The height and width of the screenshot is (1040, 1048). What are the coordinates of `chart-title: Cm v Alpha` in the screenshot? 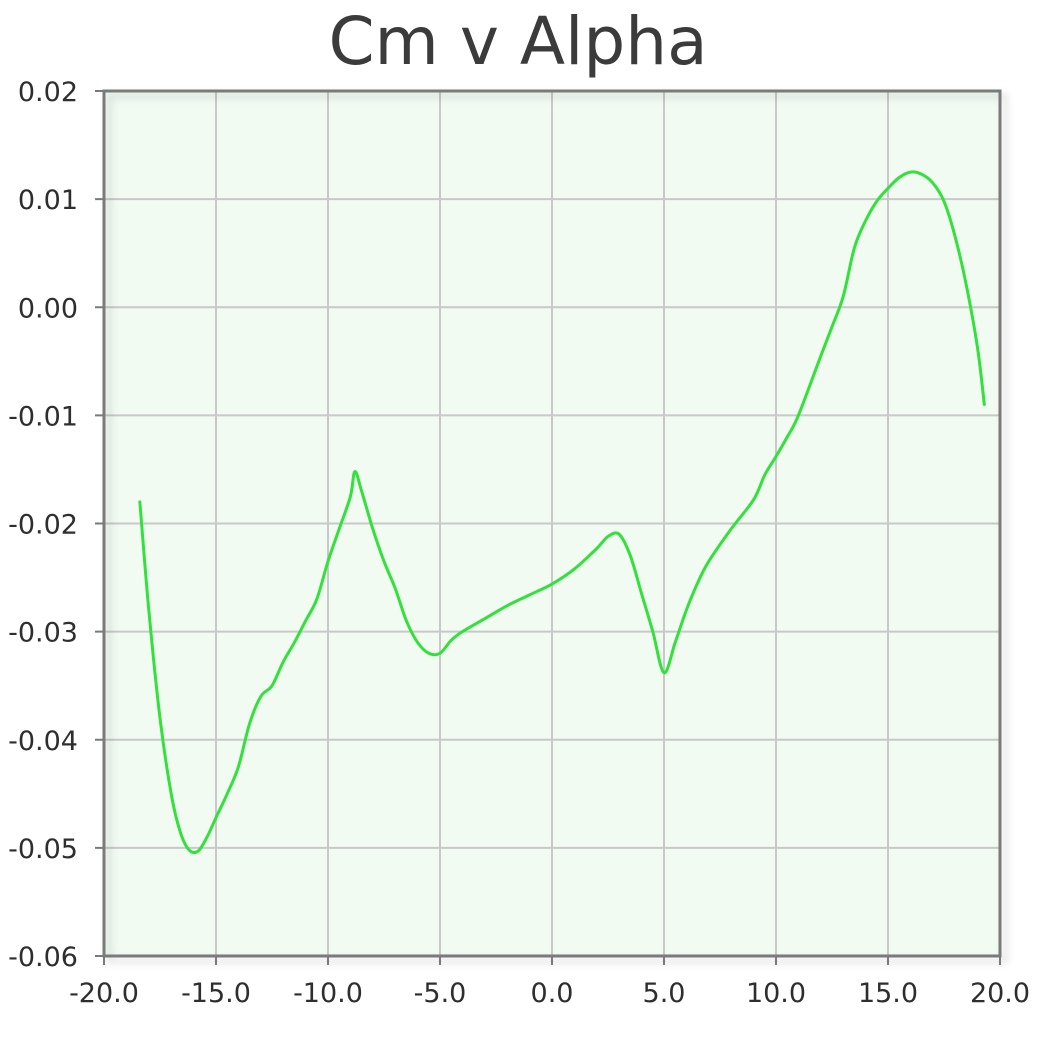 It's located at (518, 41).